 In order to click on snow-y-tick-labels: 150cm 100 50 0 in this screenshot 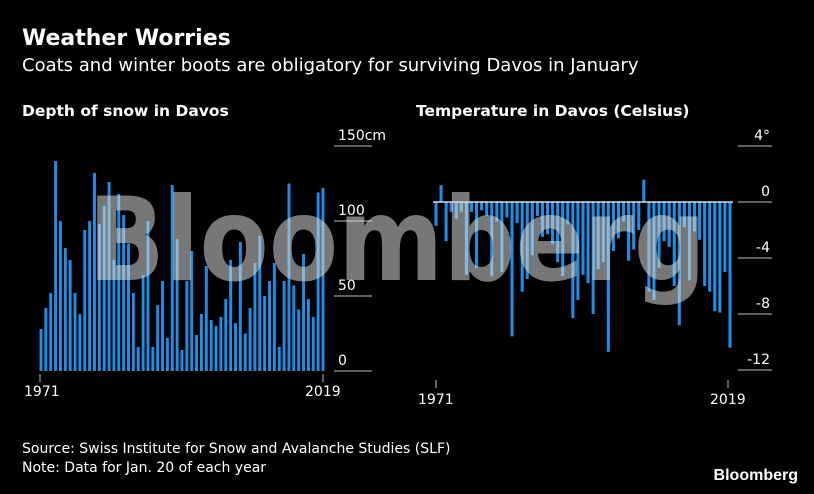, I will do `click(362, 248)`.